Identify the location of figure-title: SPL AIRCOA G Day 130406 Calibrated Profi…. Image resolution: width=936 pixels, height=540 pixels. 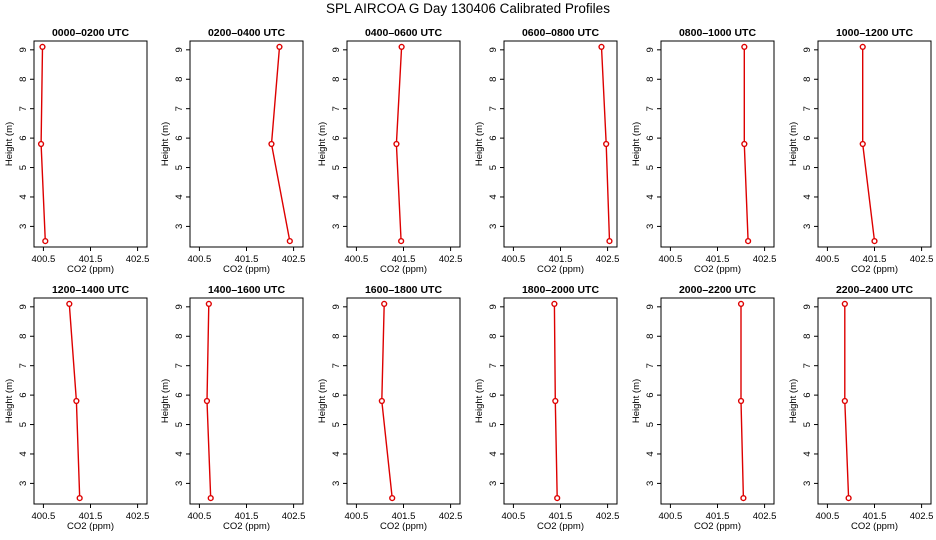
(468, 8).